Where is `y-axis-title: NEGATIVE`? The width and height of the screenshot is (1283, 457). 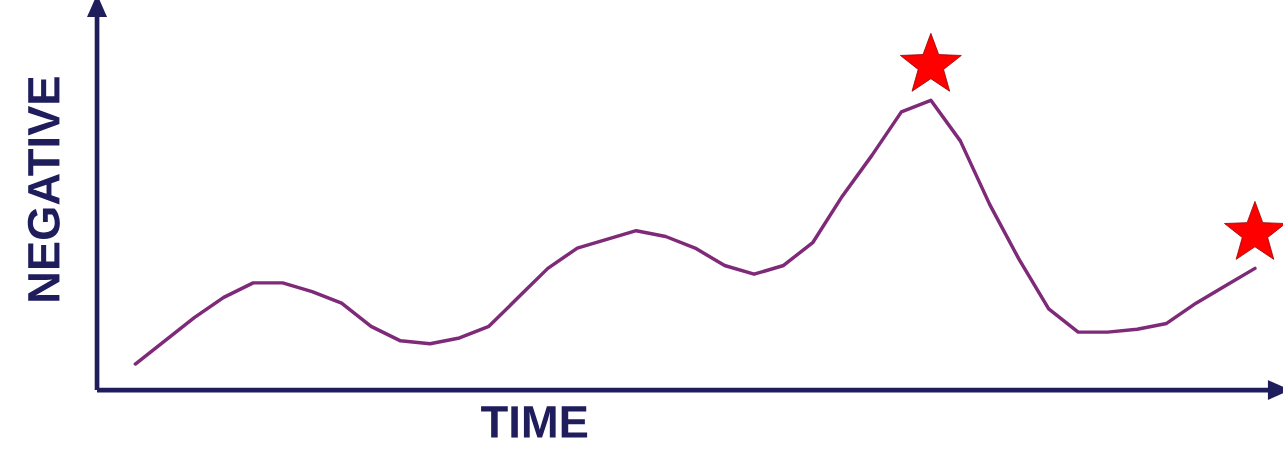 y-axis-title: NEGATIVE is located at coordinates (43, 189).